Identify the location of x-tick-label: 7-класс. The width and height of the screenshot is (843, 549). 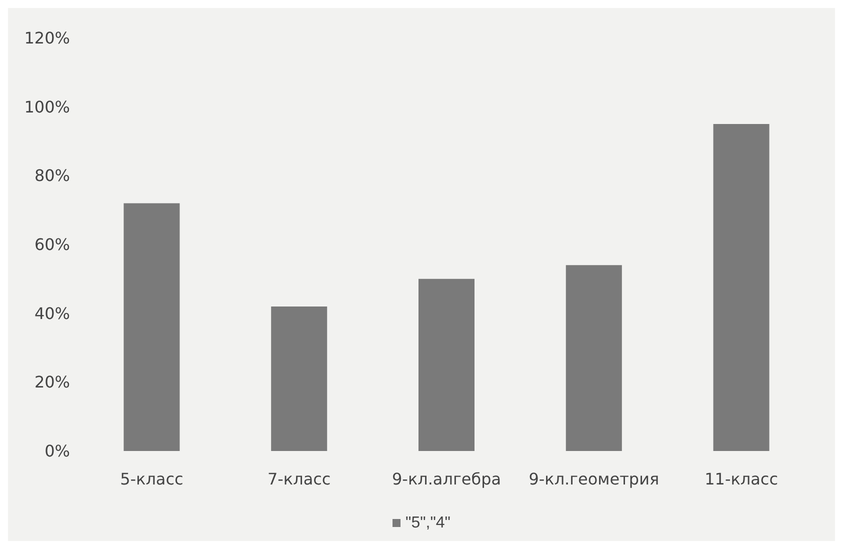
(299, 479).